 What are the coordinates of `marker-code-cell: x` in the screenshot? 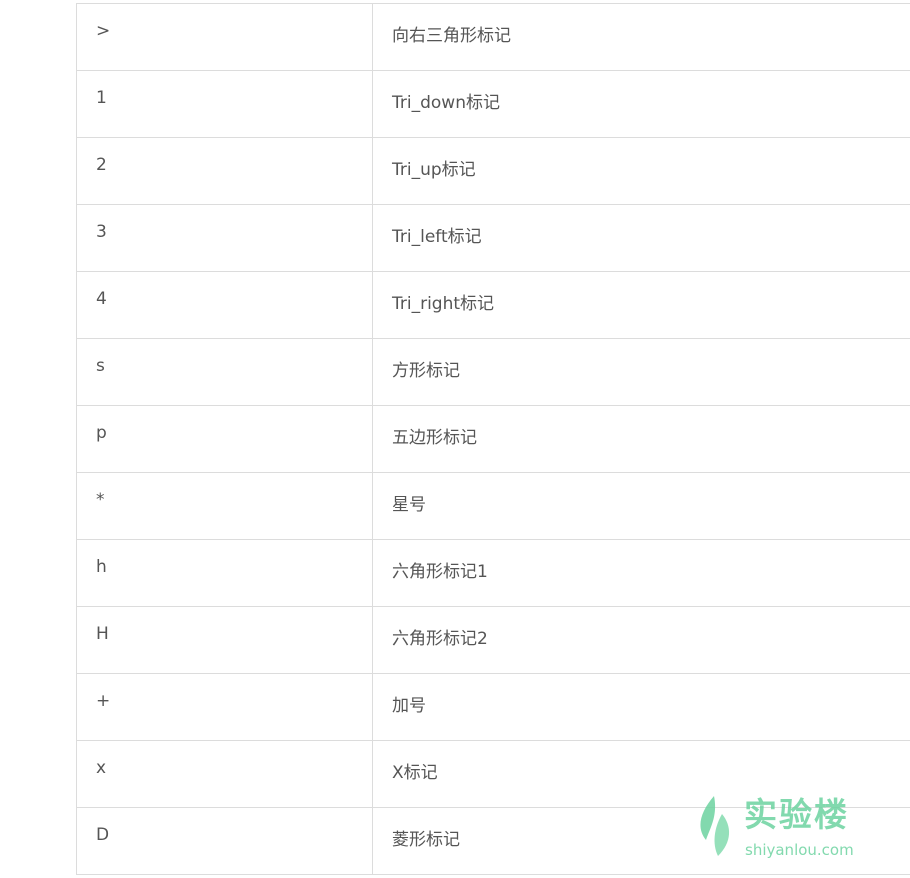 It's located at (224, 774).